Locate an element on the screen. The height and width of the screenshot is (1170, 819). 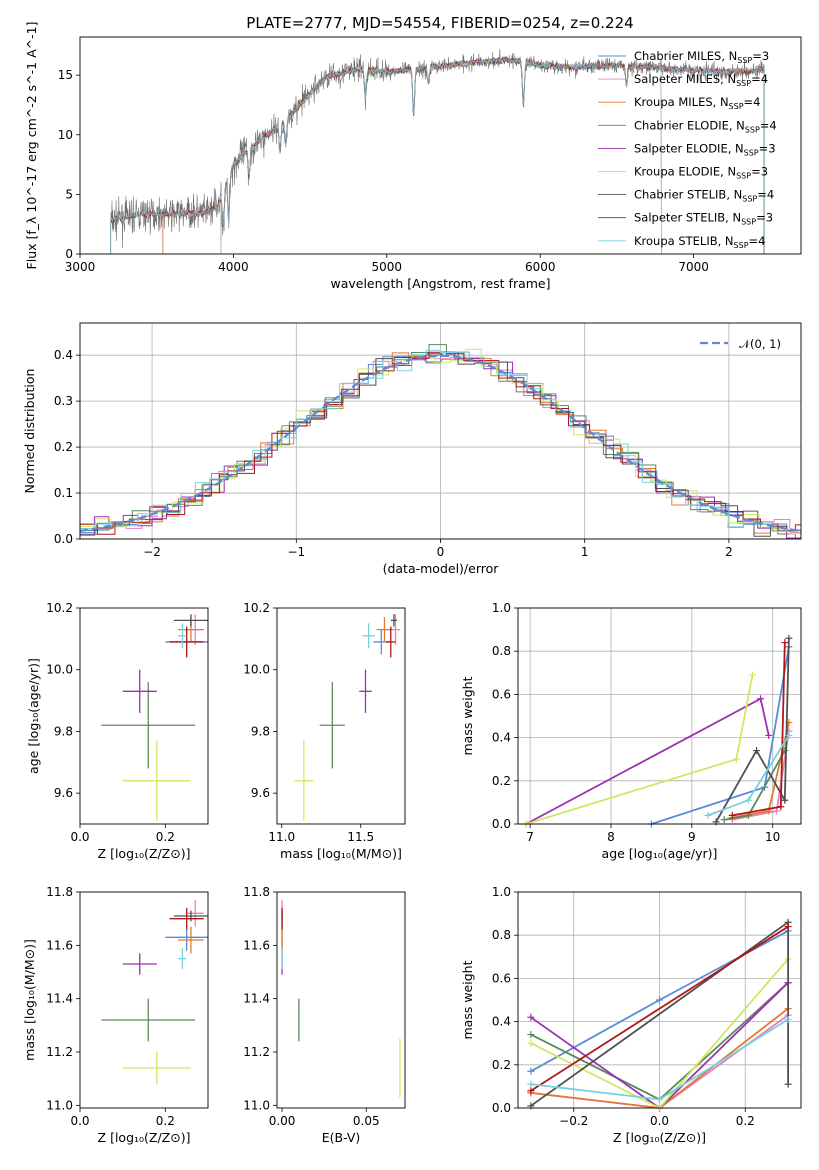
y-tick-label: 11.2 is located at coordinates (256, 1052).